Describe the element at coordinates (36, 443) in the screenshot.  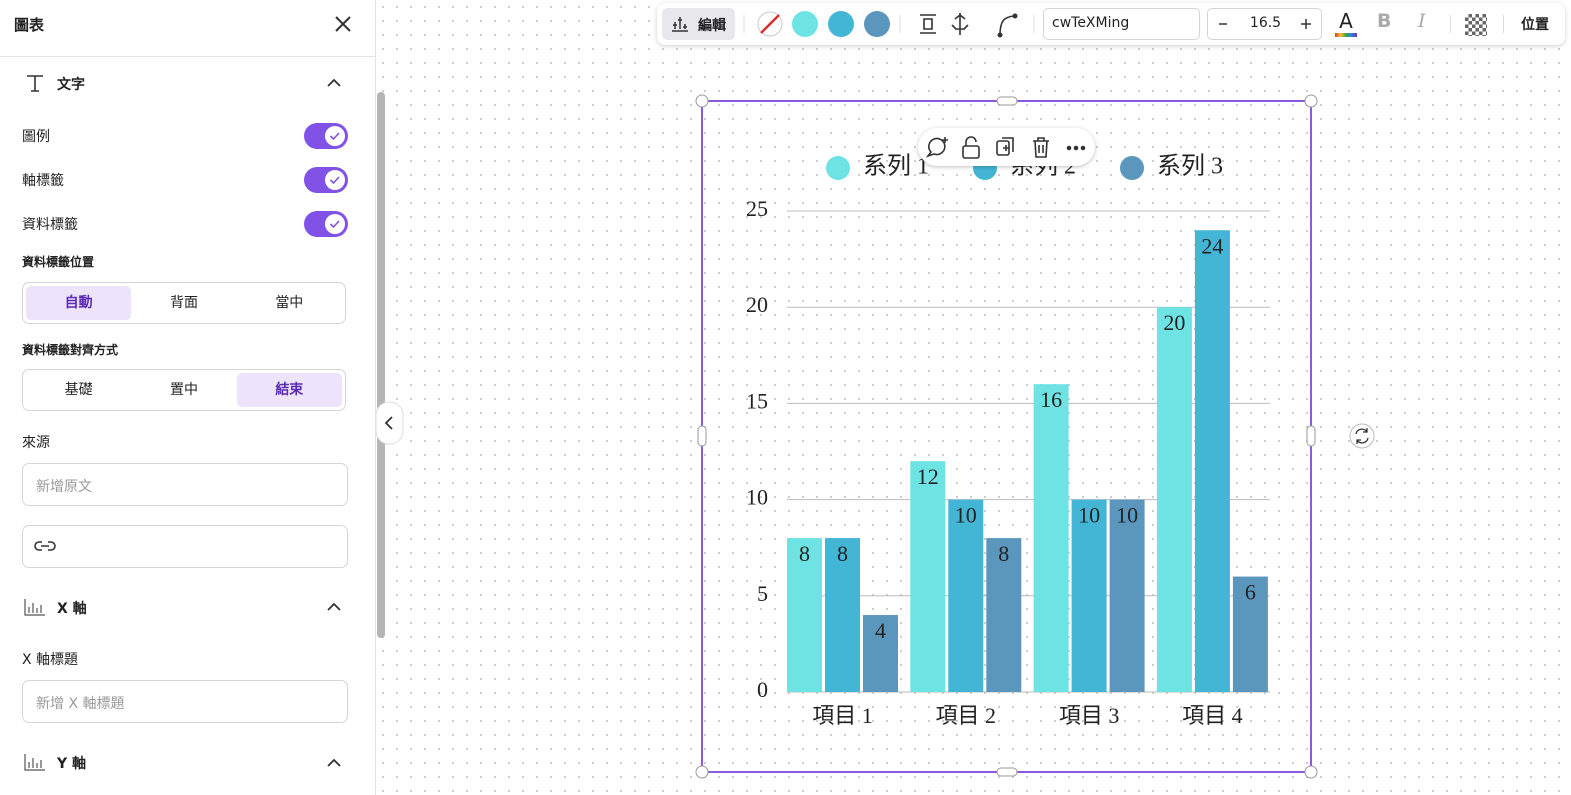
I see `label: 來源` at that location.